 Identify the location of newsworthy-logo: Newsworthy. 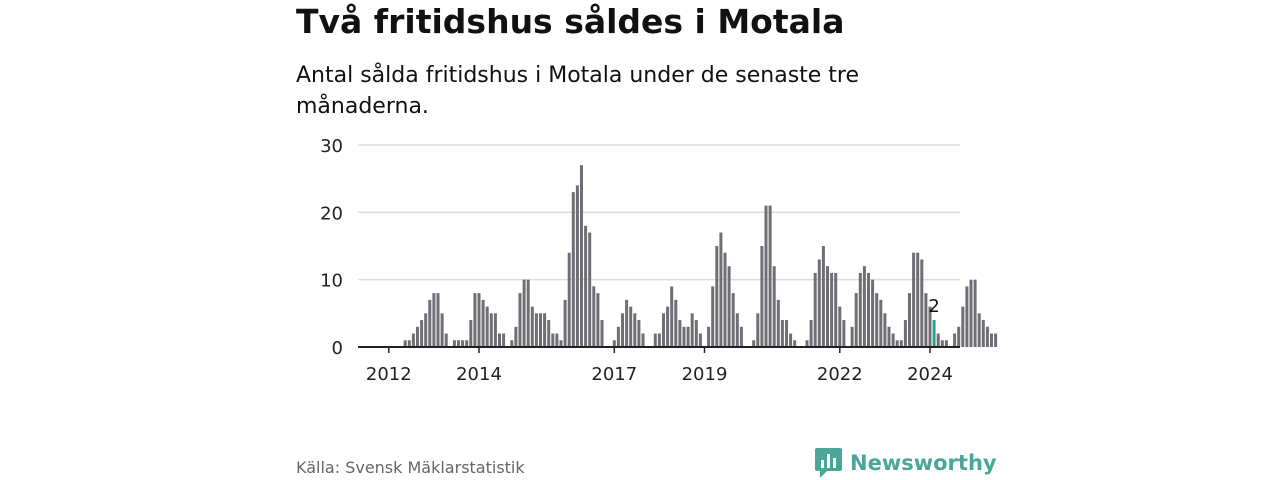
(905, 463).